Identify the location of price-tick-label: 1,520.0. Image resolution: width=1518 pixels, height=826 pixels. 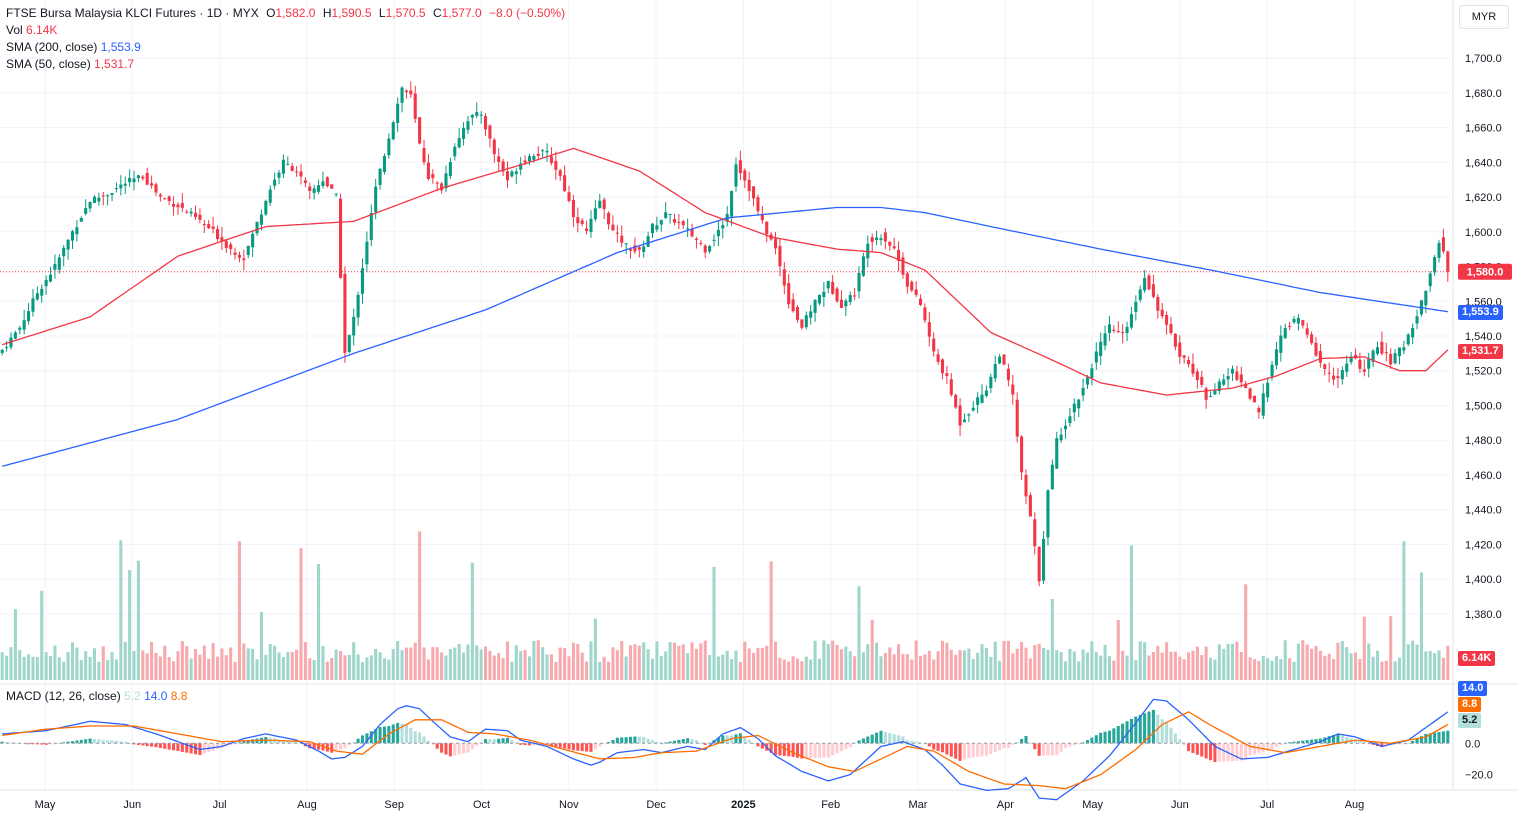
(1483, 372).